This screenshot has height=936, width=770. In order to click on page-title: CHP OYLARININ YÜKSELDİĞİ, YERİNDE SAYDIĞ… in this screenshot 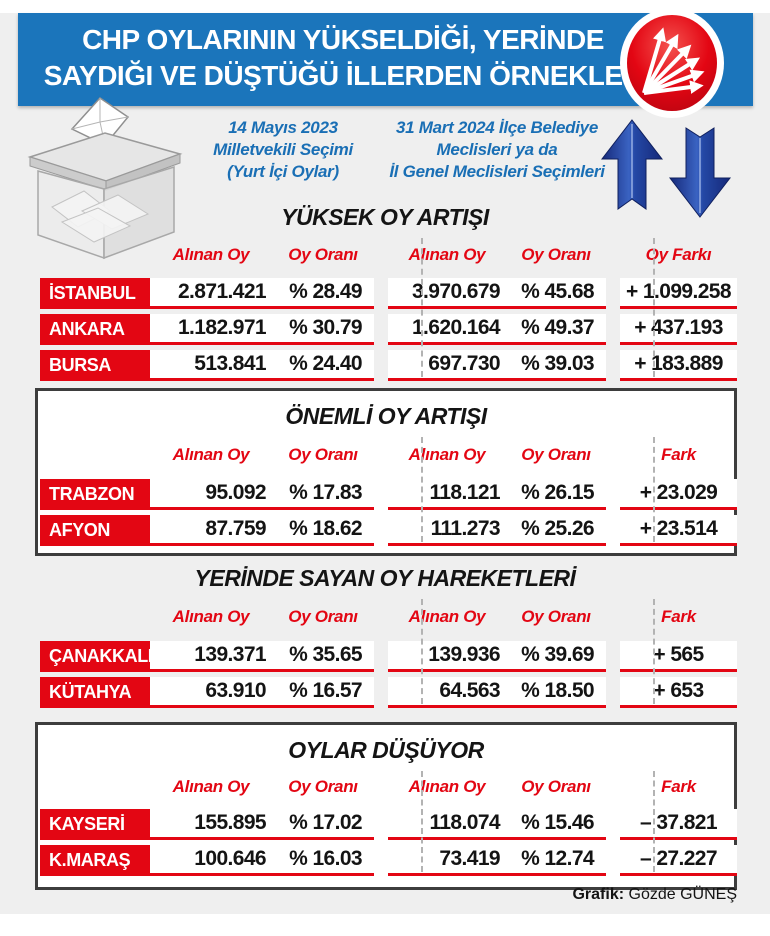, I will do `click(343, 58)`.